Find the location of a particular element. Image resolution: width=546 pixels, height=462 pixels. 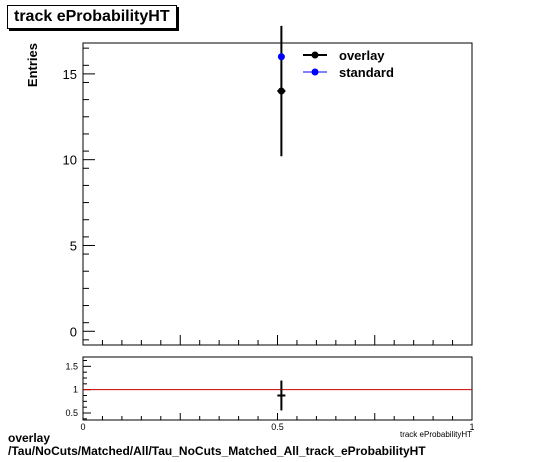

x-tick-label: 1 is located at coordinates (471, 427).